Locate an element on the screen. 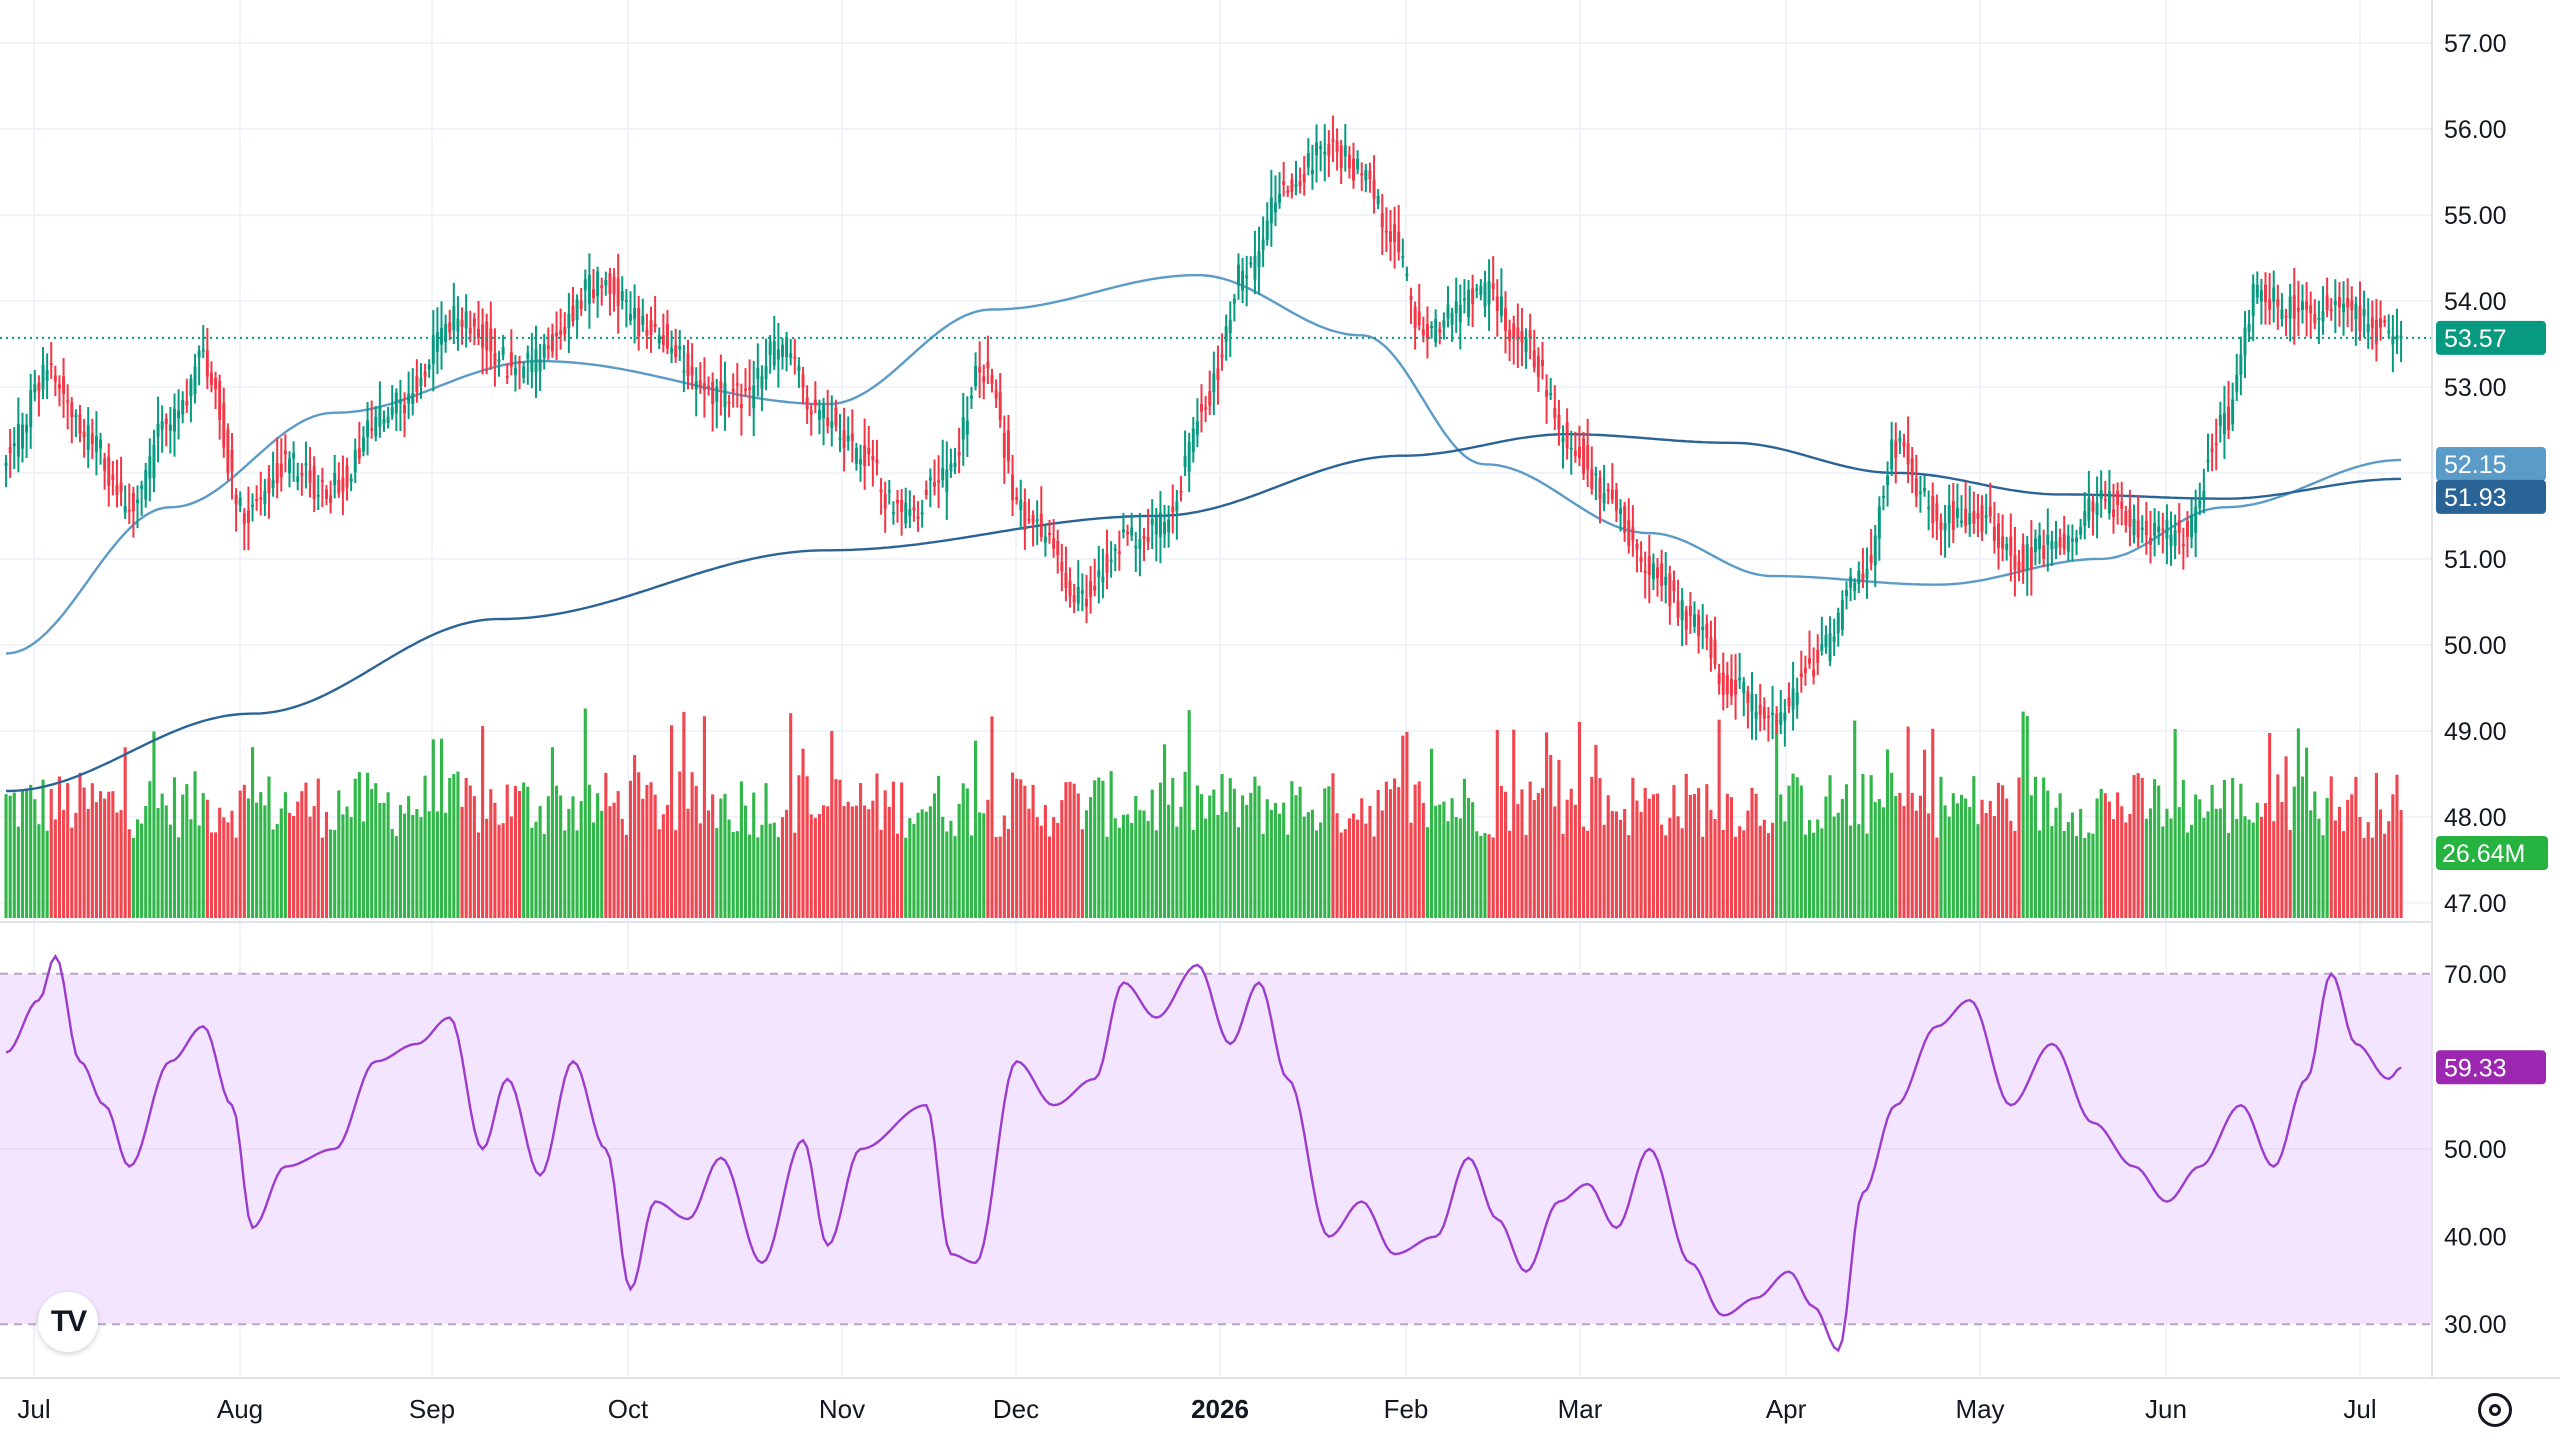  tradingview-logo-icon: TV is located at coordinates (68, 1322).